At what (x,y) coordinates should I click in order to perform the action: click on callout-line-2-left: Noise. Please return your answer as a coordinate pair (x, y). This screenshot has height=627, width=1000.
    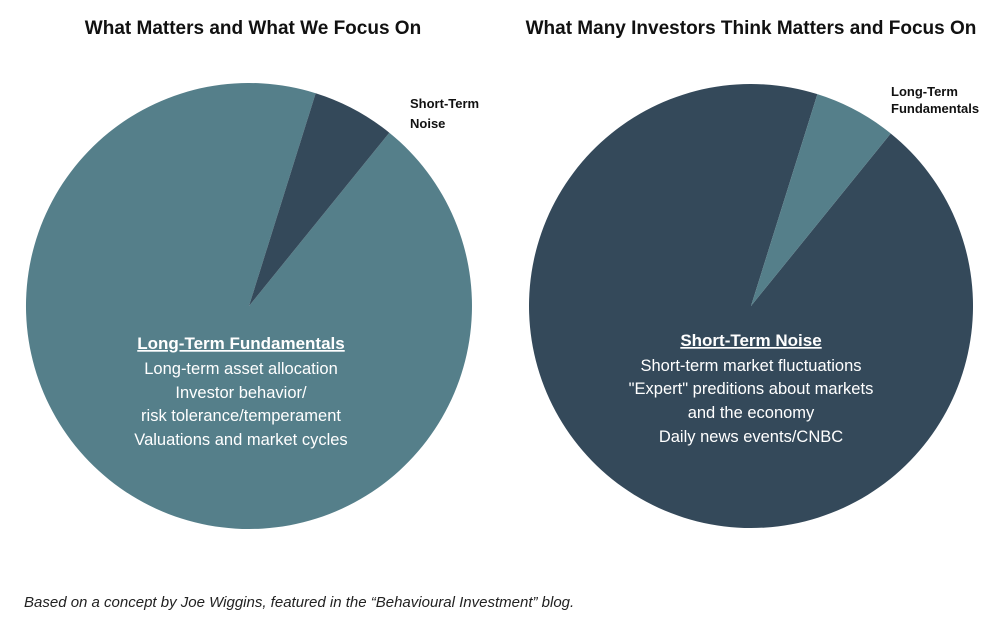
    Looking at the image, I should click on (427, 123).